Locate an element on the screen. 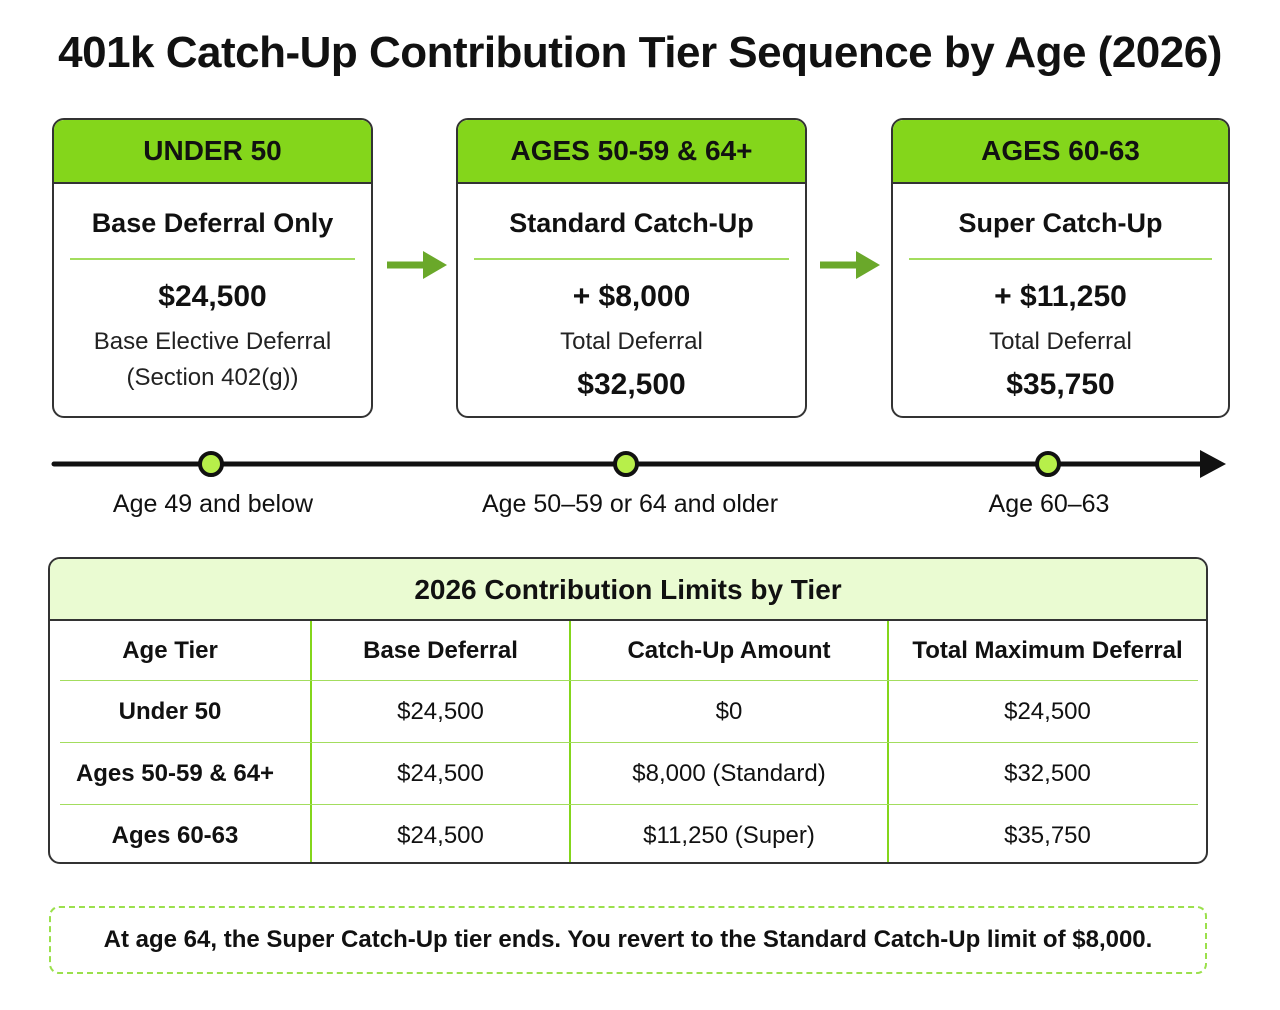 This screenshot has height=1010, width=1280. table-cell: $32,500 is located at coordinates (1047, 773).